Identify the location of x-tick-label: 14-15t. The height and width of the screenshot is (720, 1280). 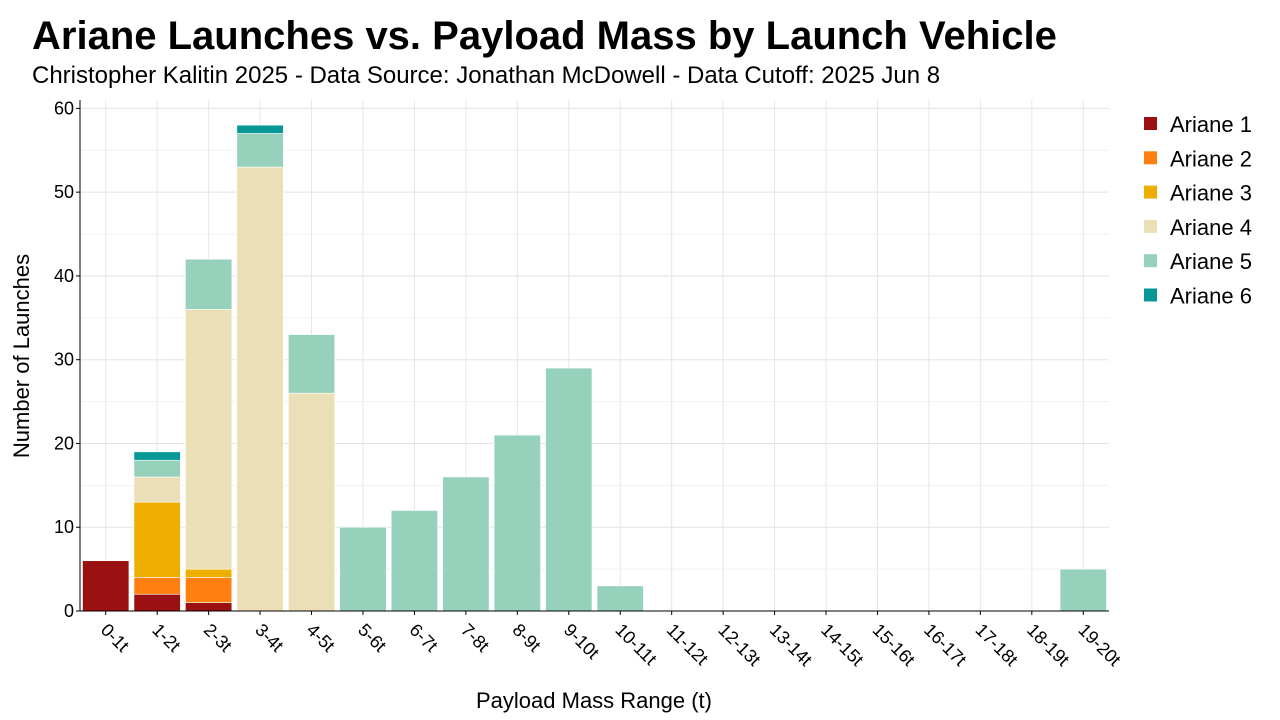
(842, 645).